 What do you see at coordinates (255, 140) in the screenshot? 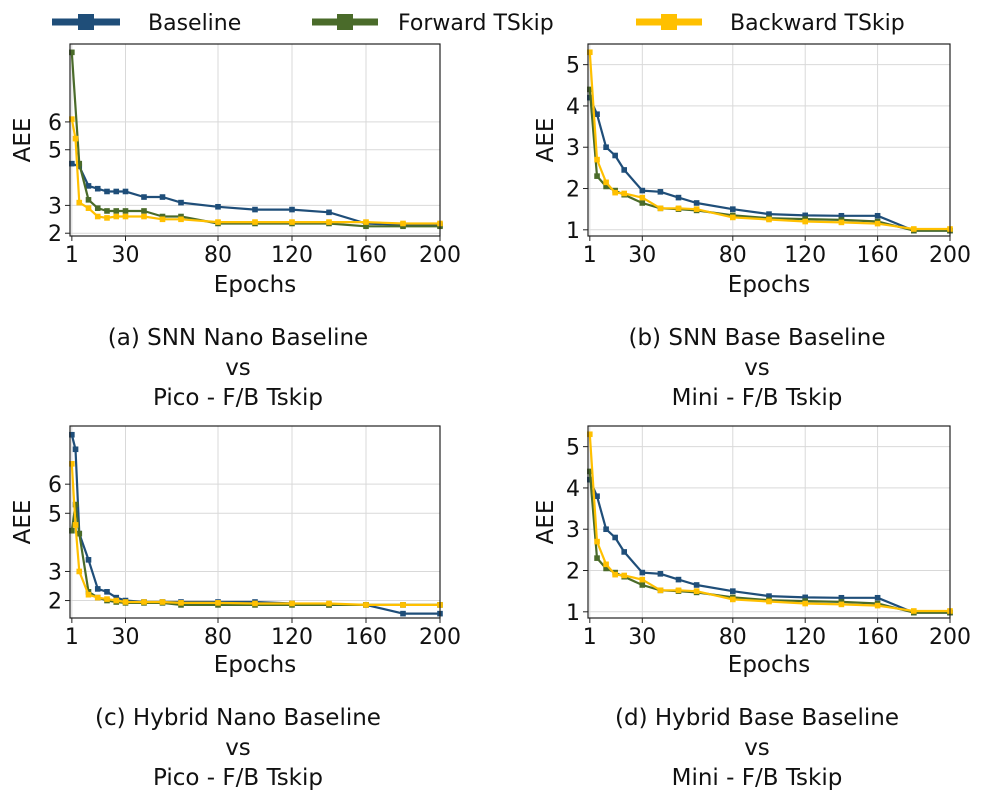
I see `series-line-forward-tskip` at bounding box center [255, 140].